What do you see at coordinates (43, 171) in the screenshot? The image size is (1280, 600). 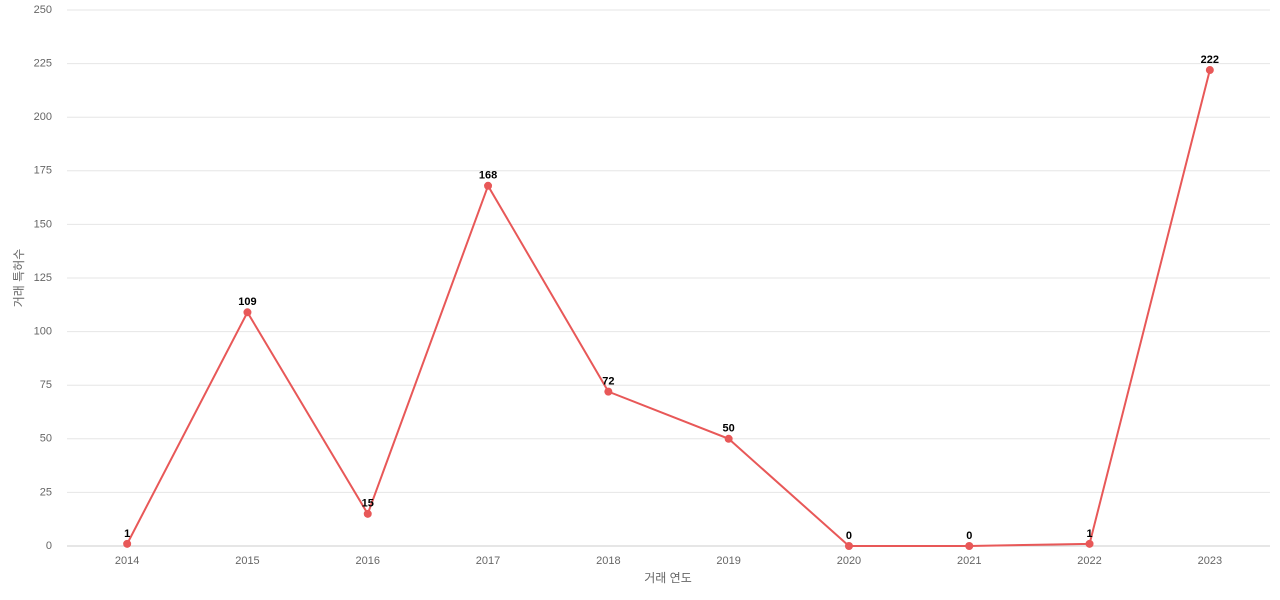 I see `y-tick-label: 175` at bounding box center [43, 171].